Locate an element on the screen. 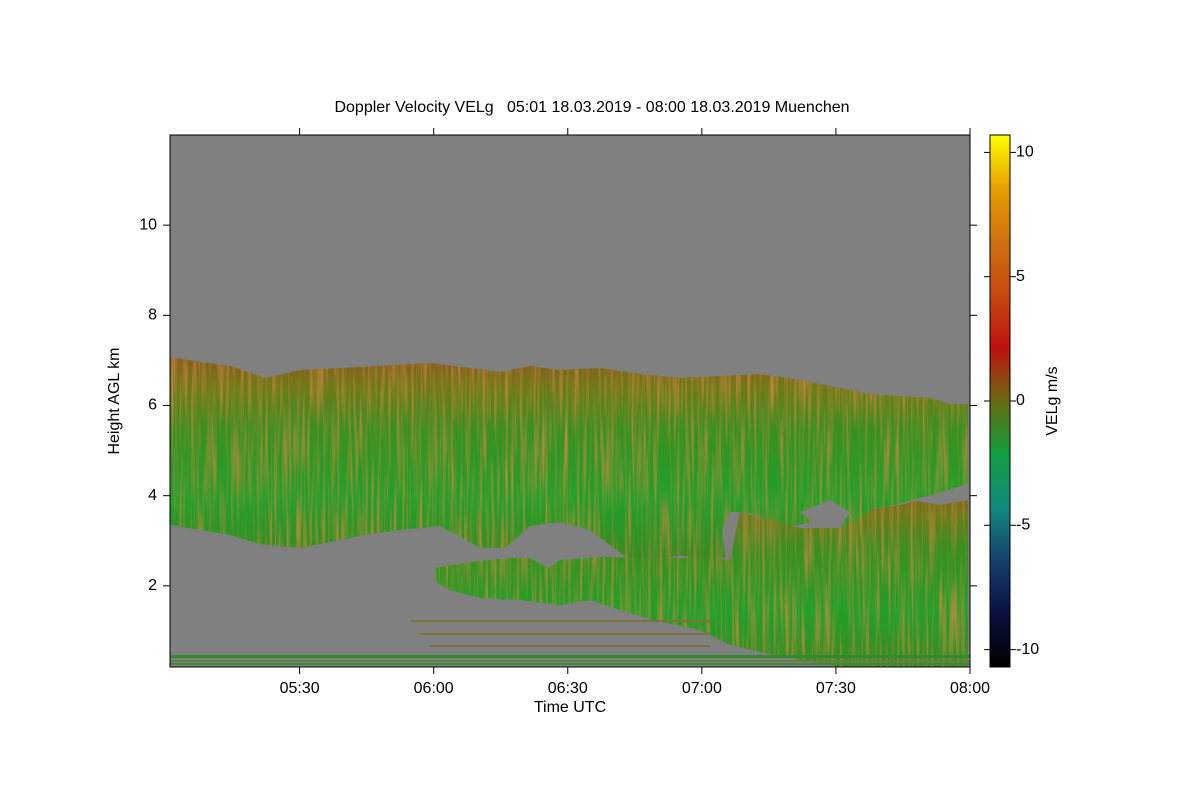  colorbar is located at coordinates (1000, 401).